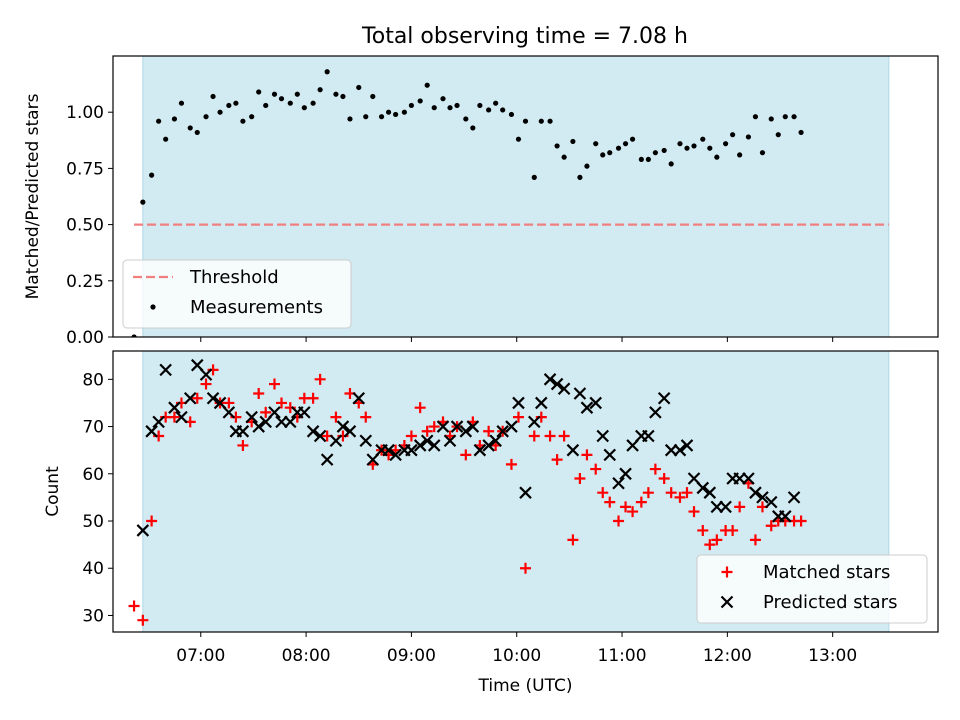 This screenshot has height=720, width=960. I want to click on y-tick-label: 50, so click(93, 522).